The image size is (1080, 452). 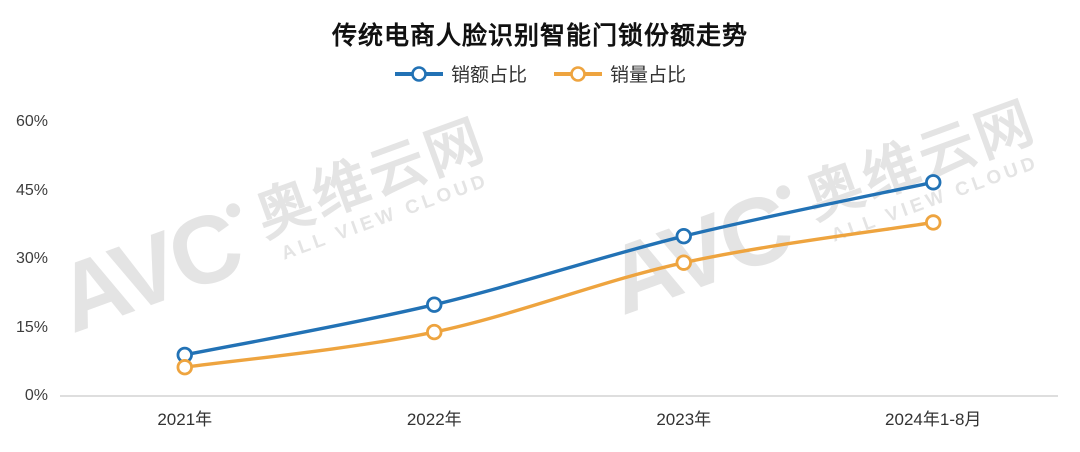 I want to click on y-axis-tick-label: 15%, so click(x=31, y=327).